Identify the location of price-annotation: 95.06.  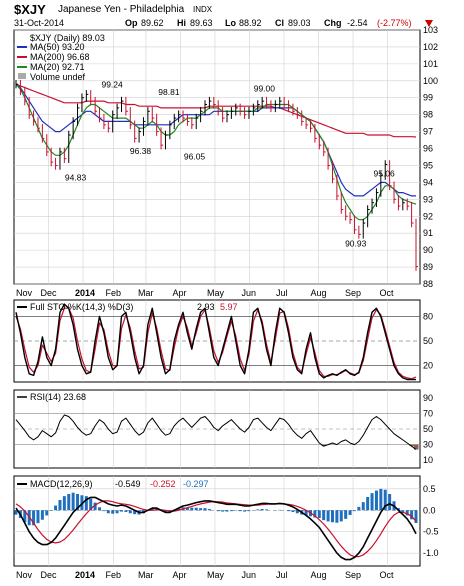
(384, 173).